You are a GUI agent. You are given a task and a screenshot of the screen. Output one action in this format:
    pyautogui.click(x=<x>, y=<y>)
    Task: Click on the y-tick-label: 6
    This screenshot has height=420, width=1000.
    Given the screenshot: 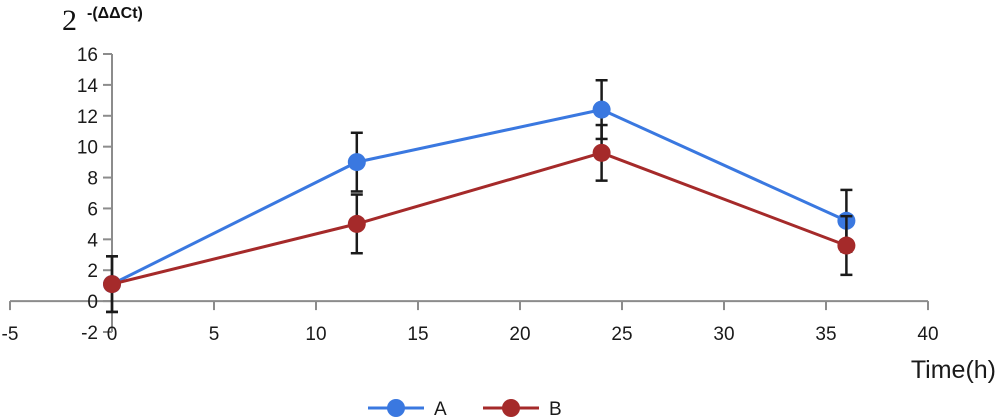 What is the action you would take?
    pyautogui.click(x=92, y=209)
    